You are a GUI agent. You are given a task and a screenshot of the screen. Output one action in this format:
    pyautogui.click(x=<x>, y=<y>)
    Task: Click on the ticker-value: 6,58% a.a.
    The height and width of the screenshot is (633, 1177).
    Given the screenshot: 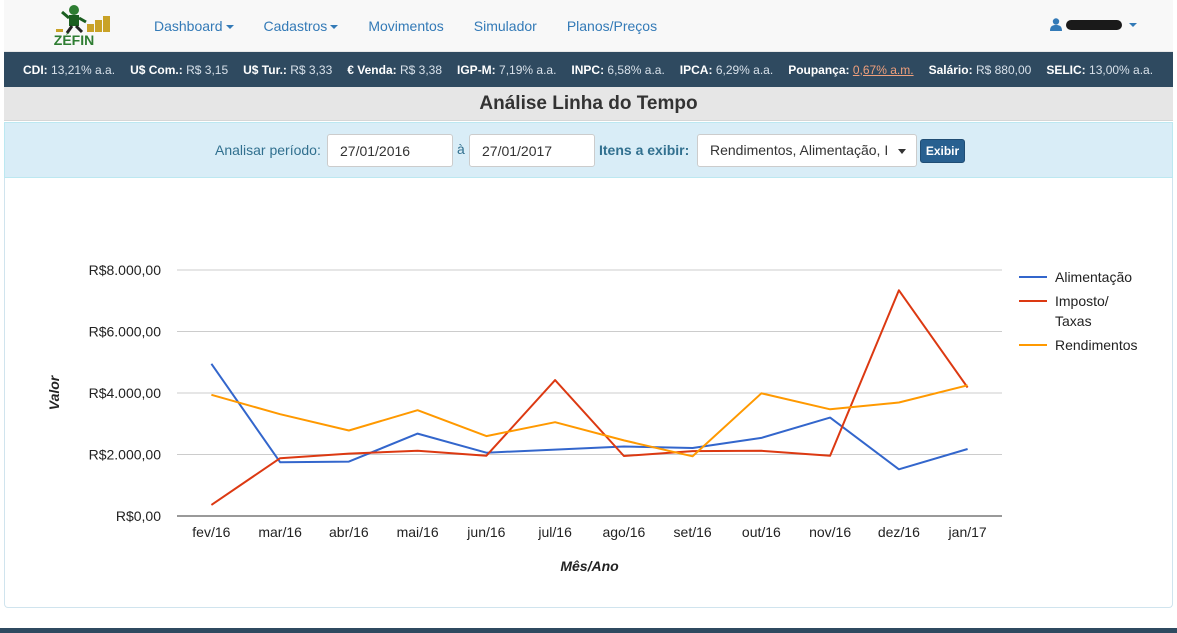 What is the action you would take?
    pyautogui.click(x=636, y=69)
    